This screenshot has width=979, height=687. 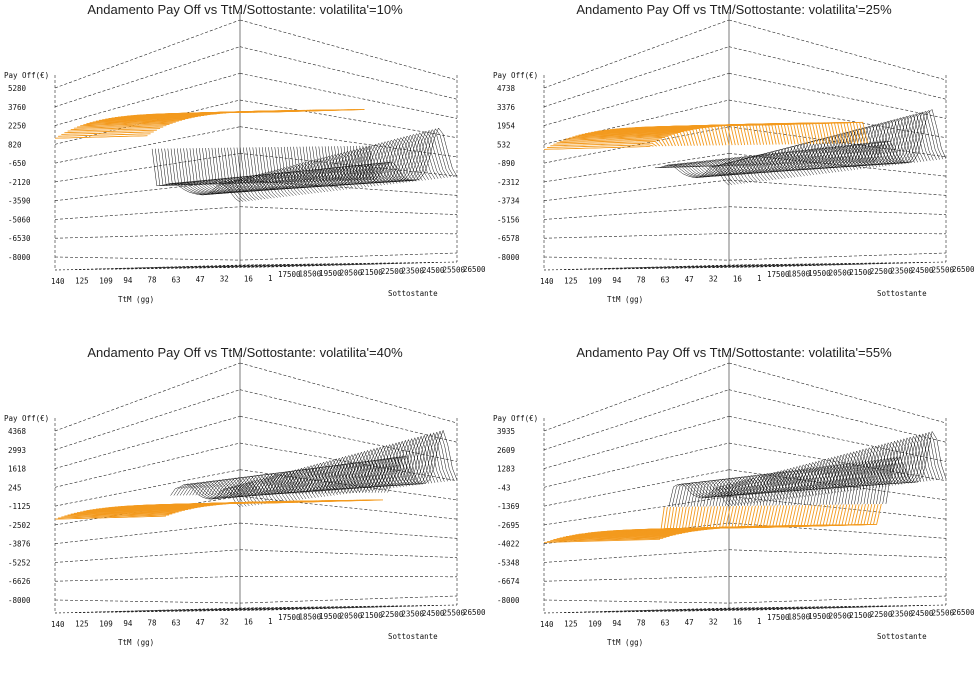 I want to click on z-tick-label: -1369, so click(x=508, y=506).